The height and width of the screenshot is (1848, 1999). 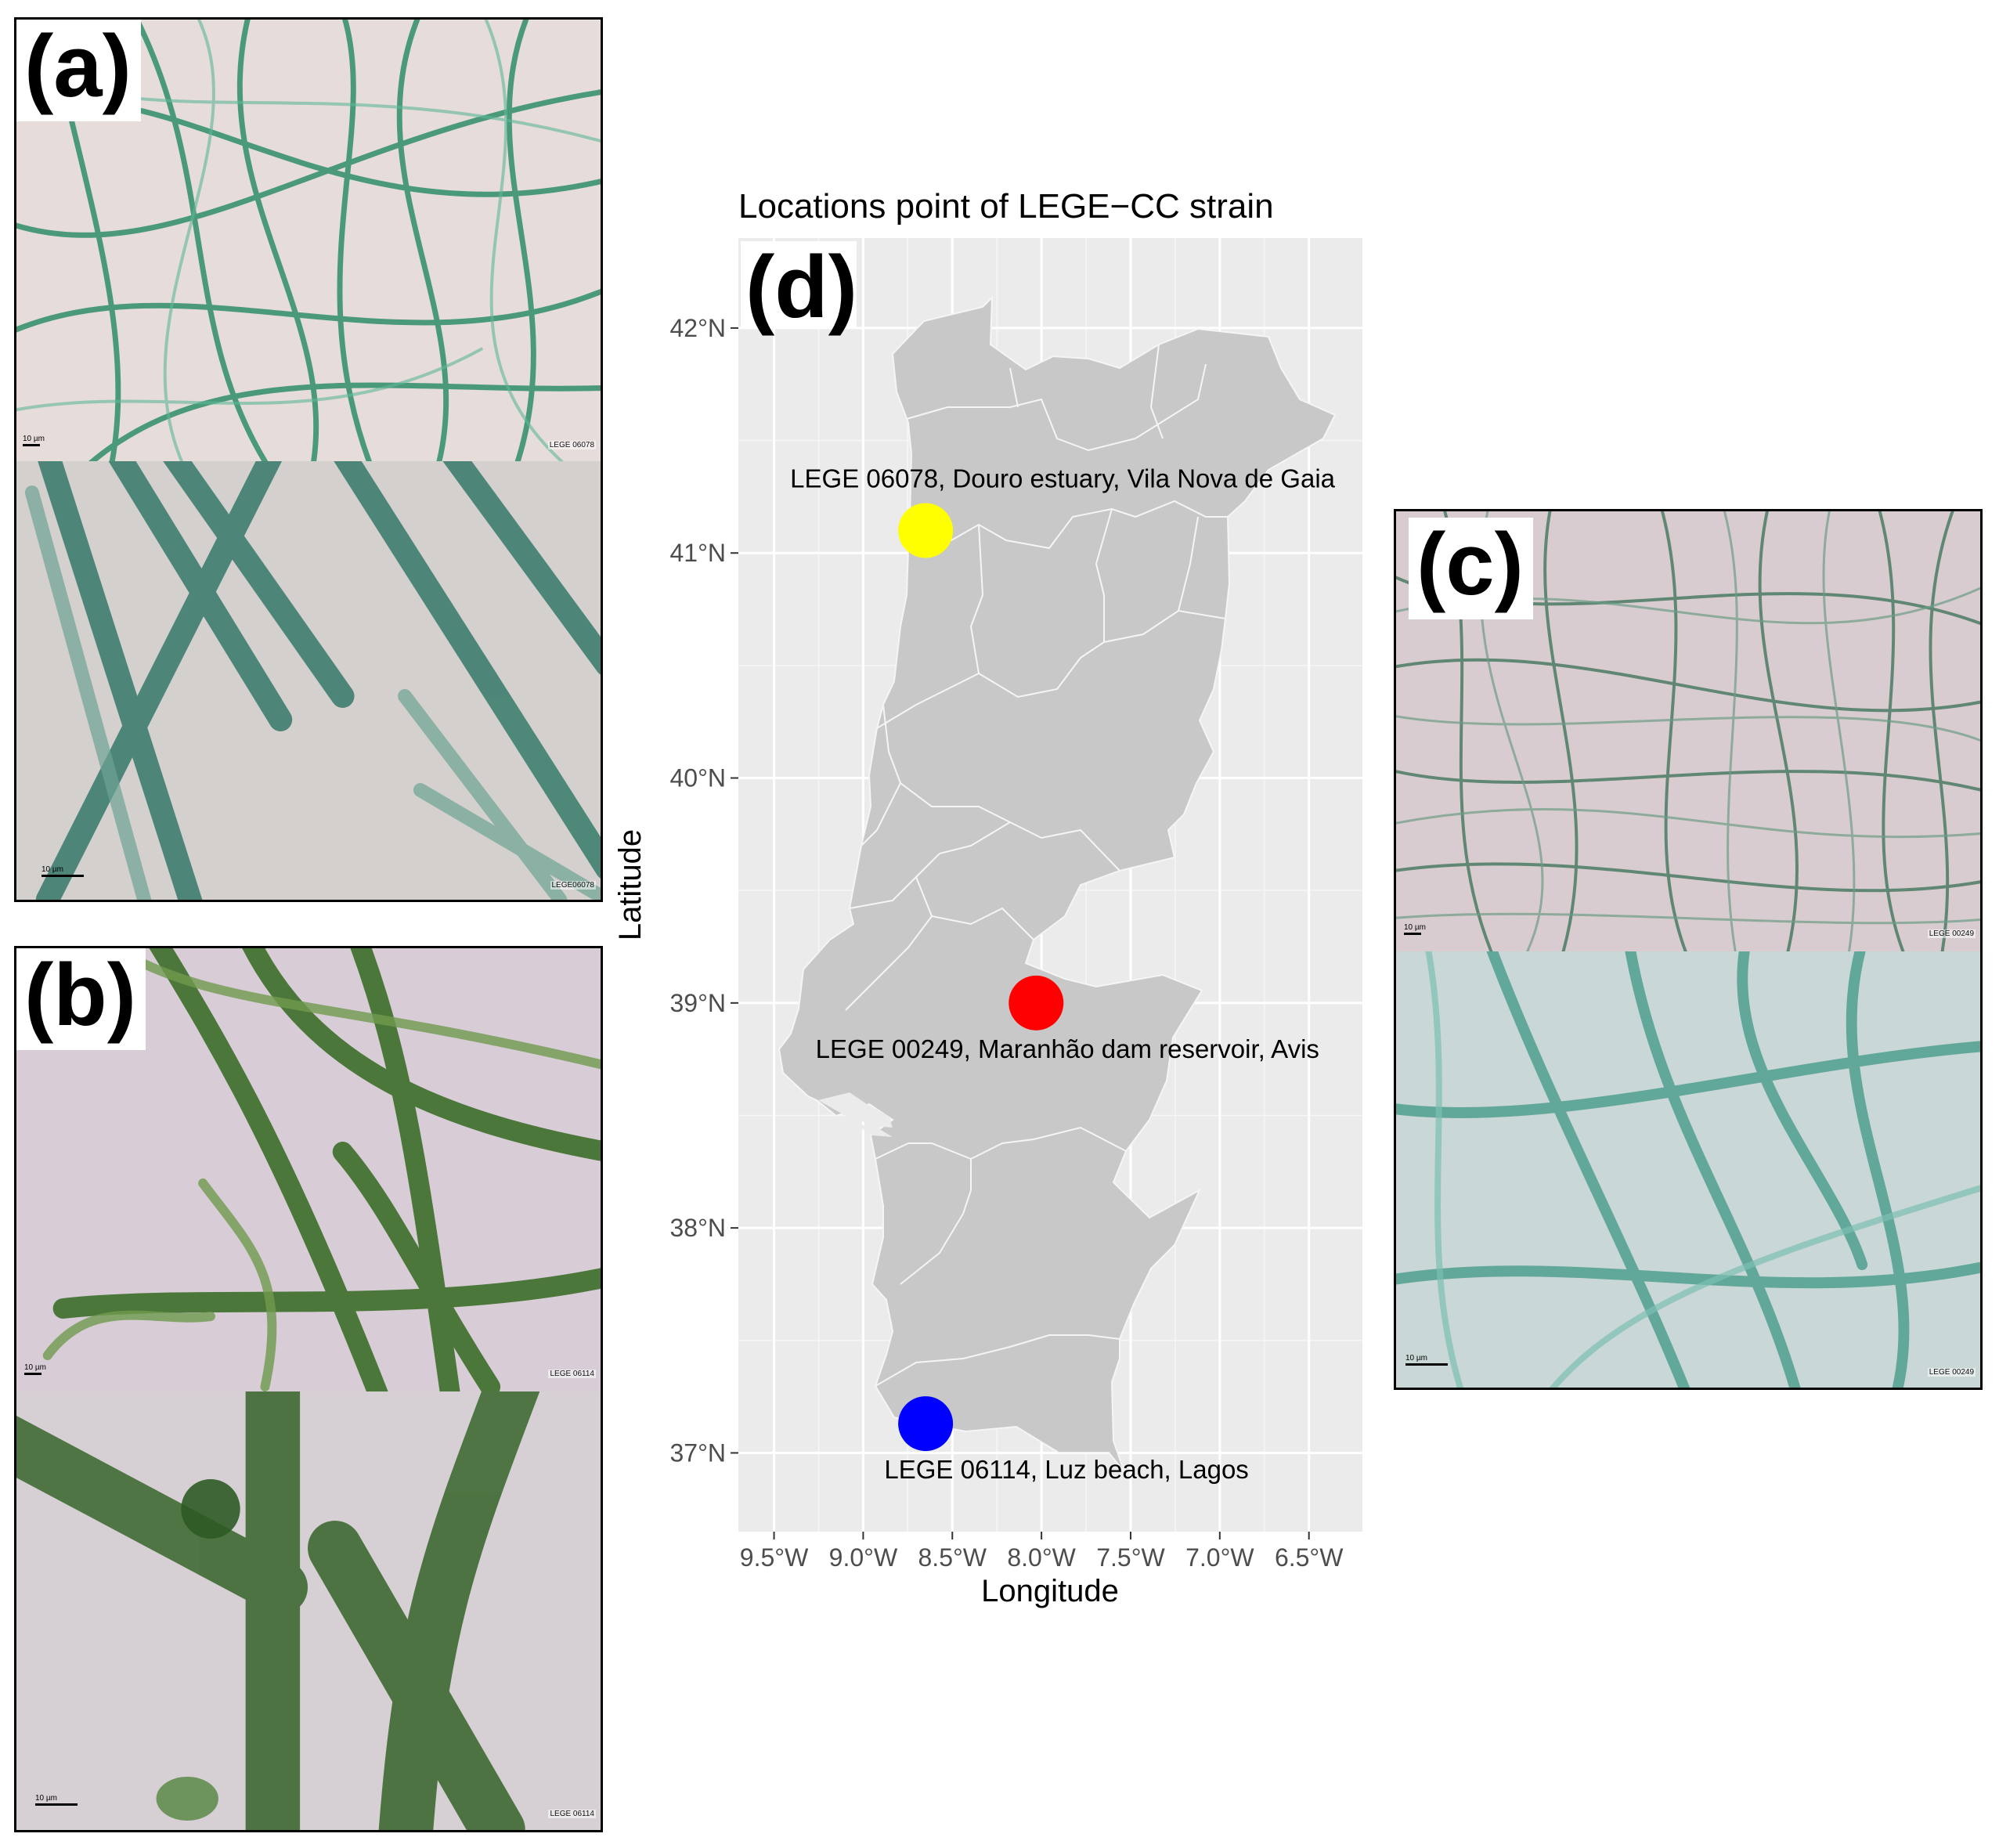 What do you see at coordinates (698, 328) in the screenshot?
I see `y-tick-label: 42°N` at bounding box center [698, 328].